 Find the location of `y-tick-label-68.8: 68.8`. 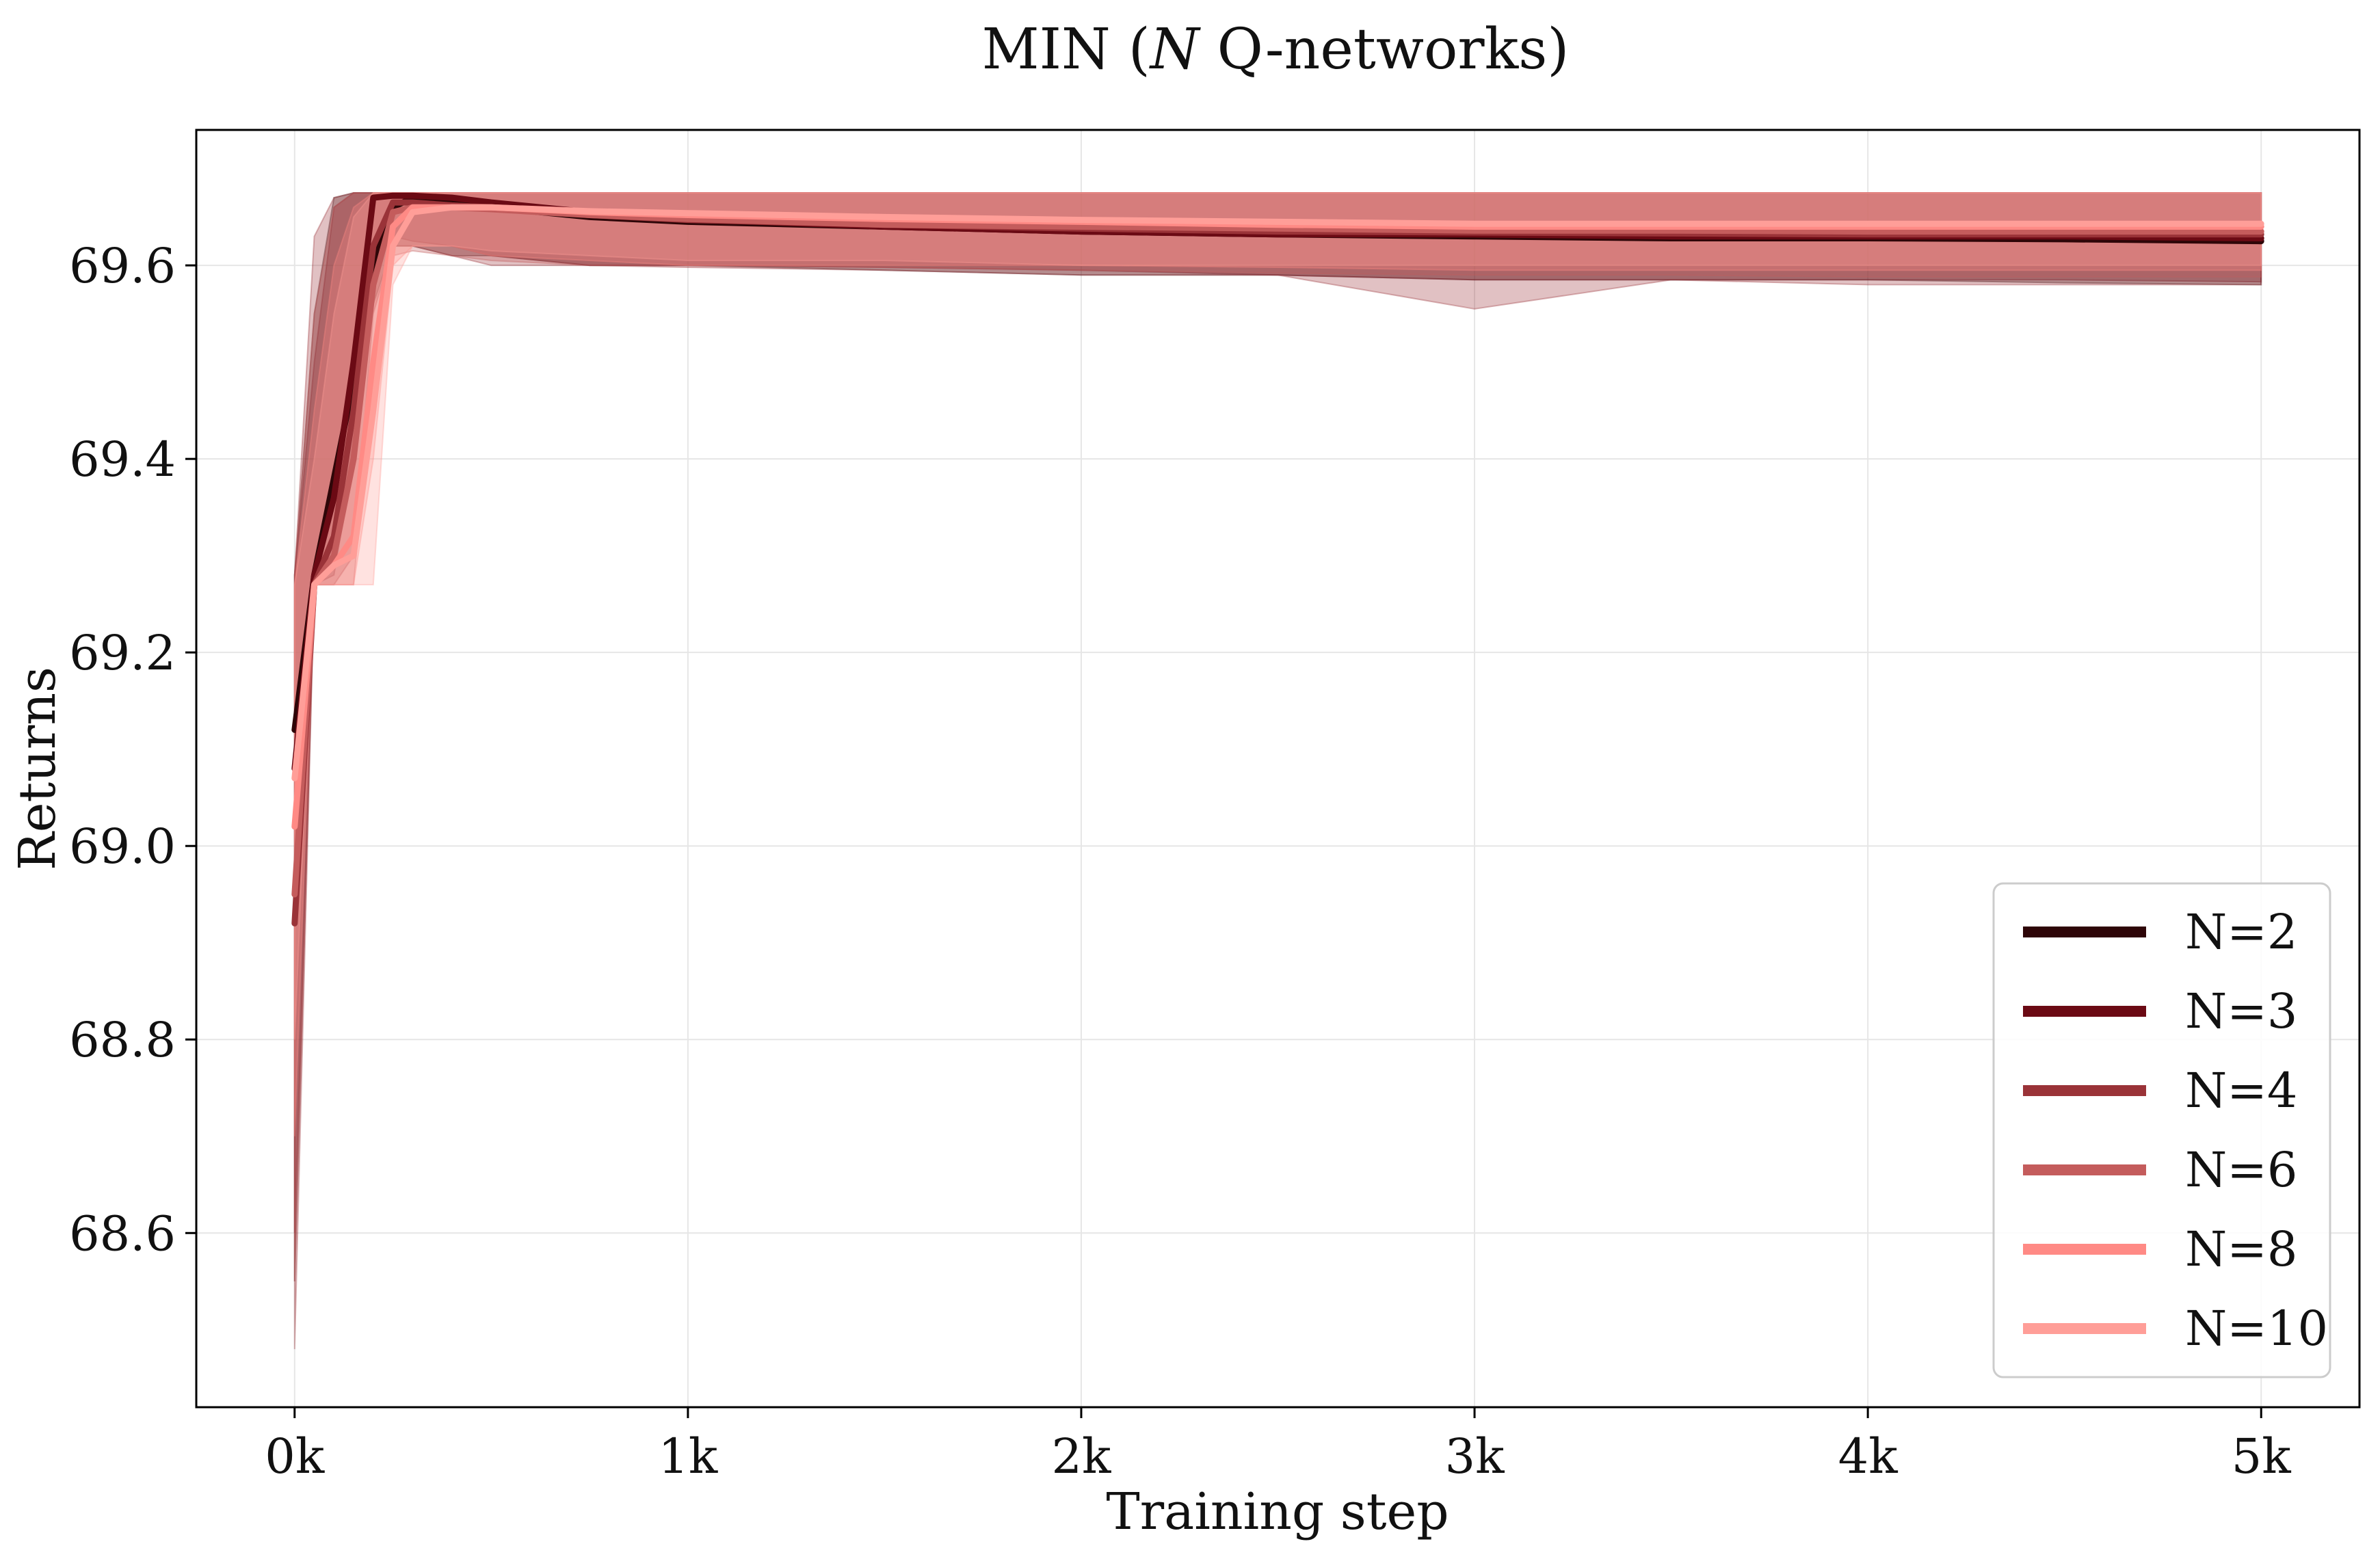

y-tick-label-68.8: 68.8 is located at coordinates (122, 1040).